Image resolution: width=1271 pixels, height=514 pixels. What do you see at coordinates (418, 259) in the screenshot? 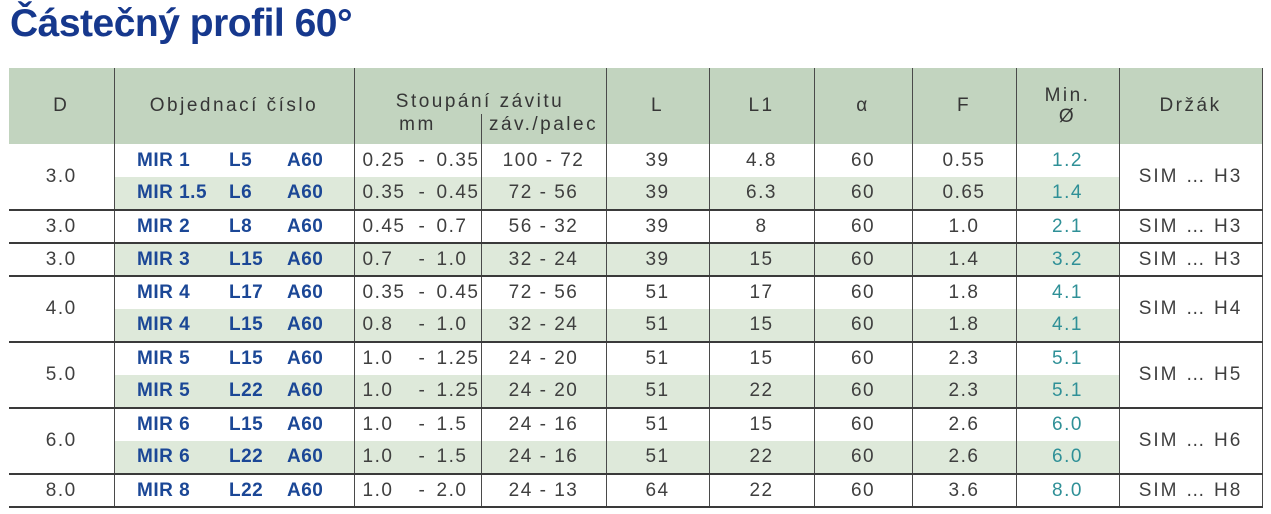
I see `pitch-mm-range: 0.7-1.0` at bounding box center [418, 259].